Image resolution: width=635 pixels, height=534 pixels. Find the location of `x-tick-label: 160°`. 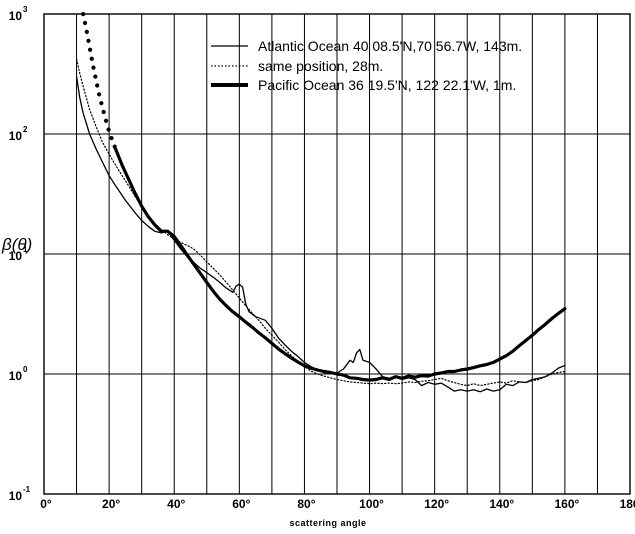

x-tick-label: 160° is located at coordinates (566, 504).